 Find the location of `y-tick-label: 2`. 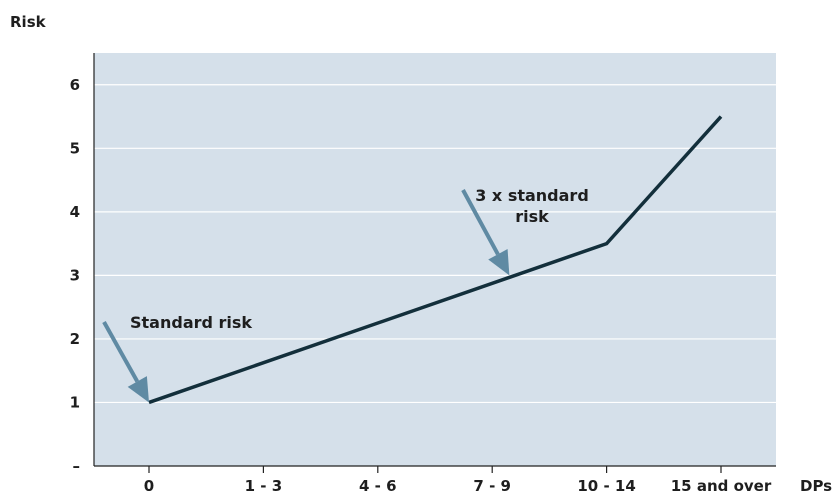

y-tick-label: 2 is located at coordinates (75, 339).